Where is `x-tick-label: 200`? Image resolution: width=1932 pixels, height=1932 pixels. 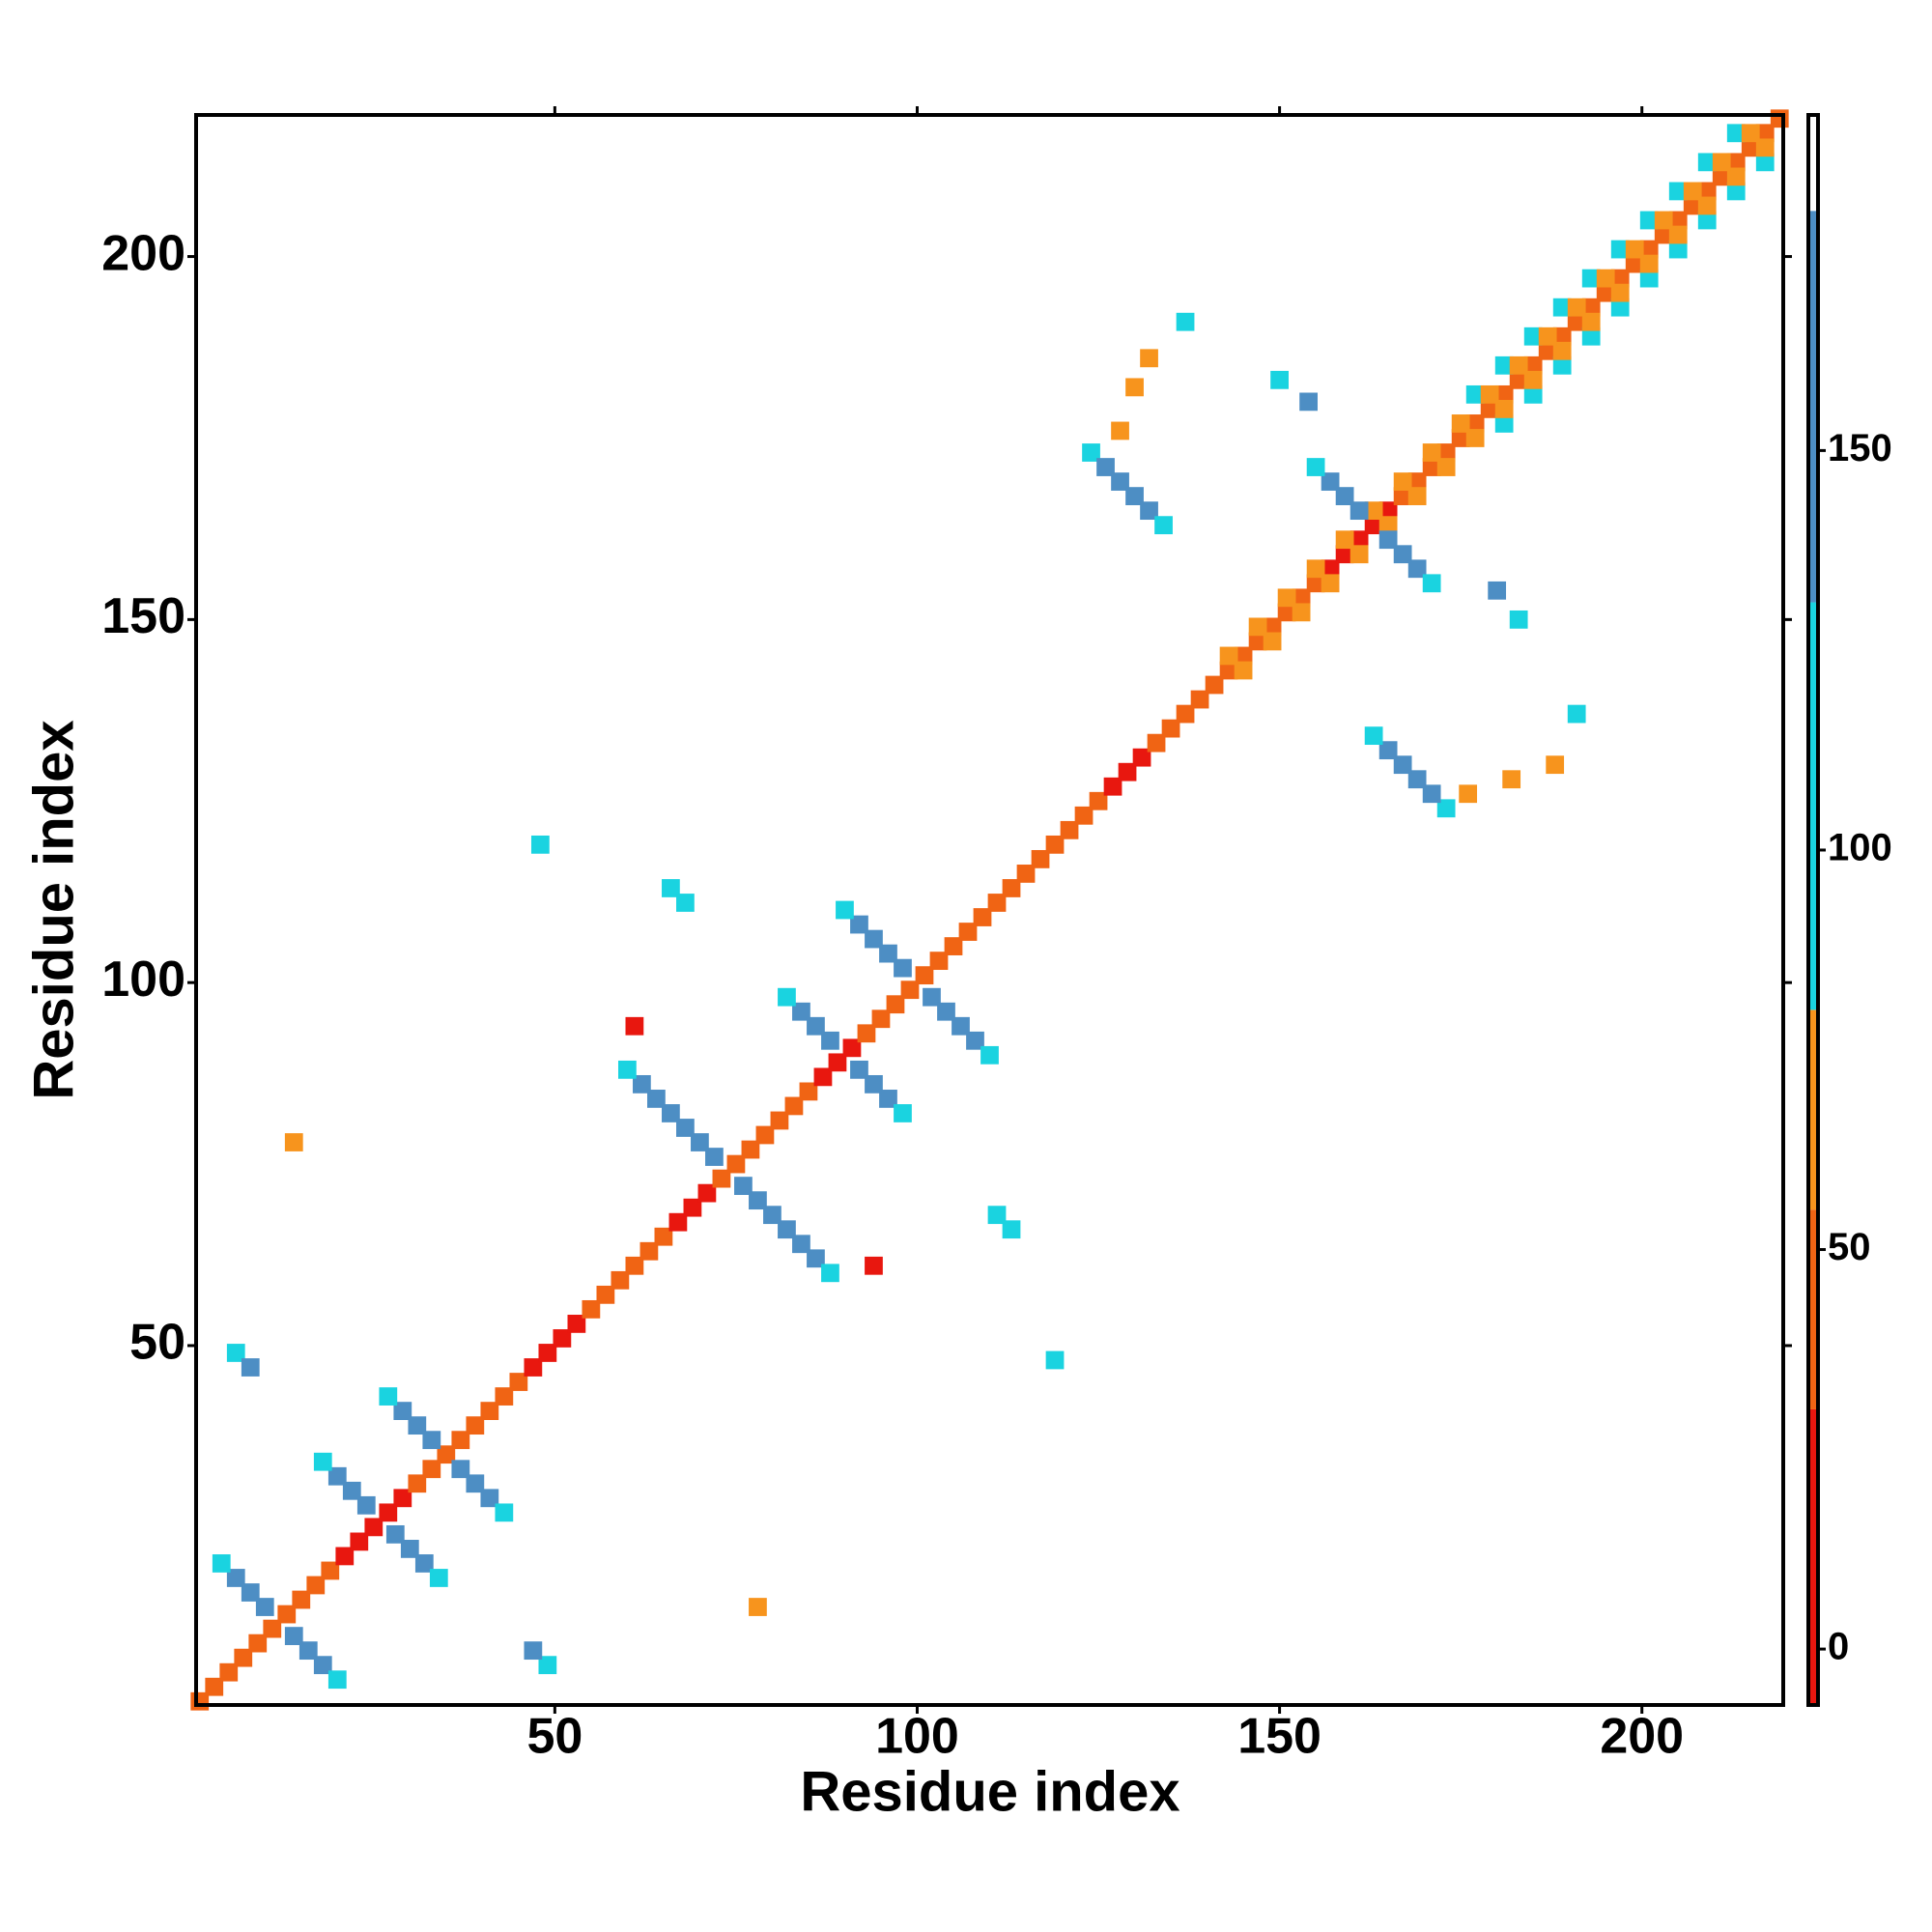
x-tick-label: 200 is located at coordinates (1642, 1737).